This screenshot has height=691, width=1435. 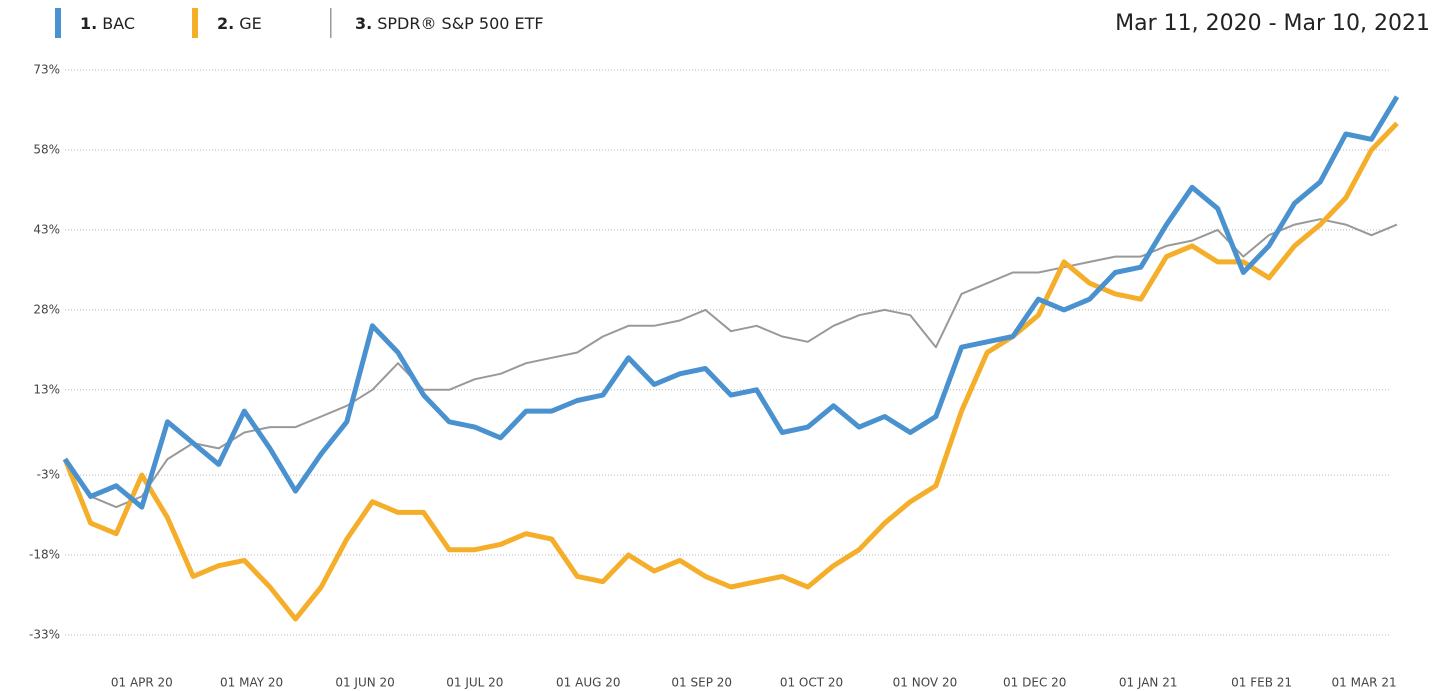 What do you see at coordinates (364, 683) in the screenshot?
I see `x-tick-label: 01 JUN 20` at bounding box center [364, 683].